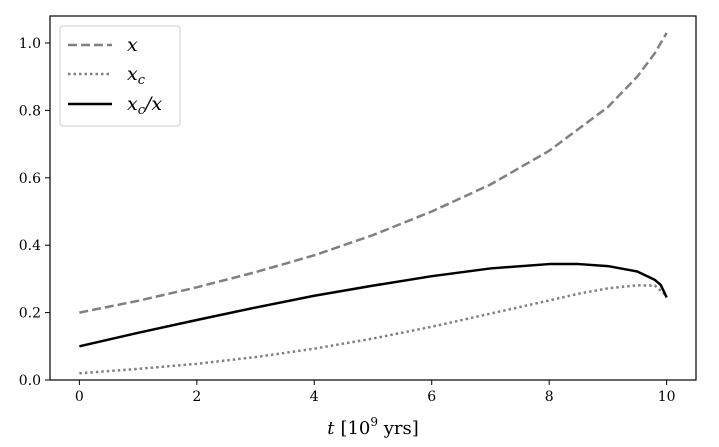 The height and width of the screenshot is (447, 719). I want to click on legend: x xc xc/x, so click(120, 76).